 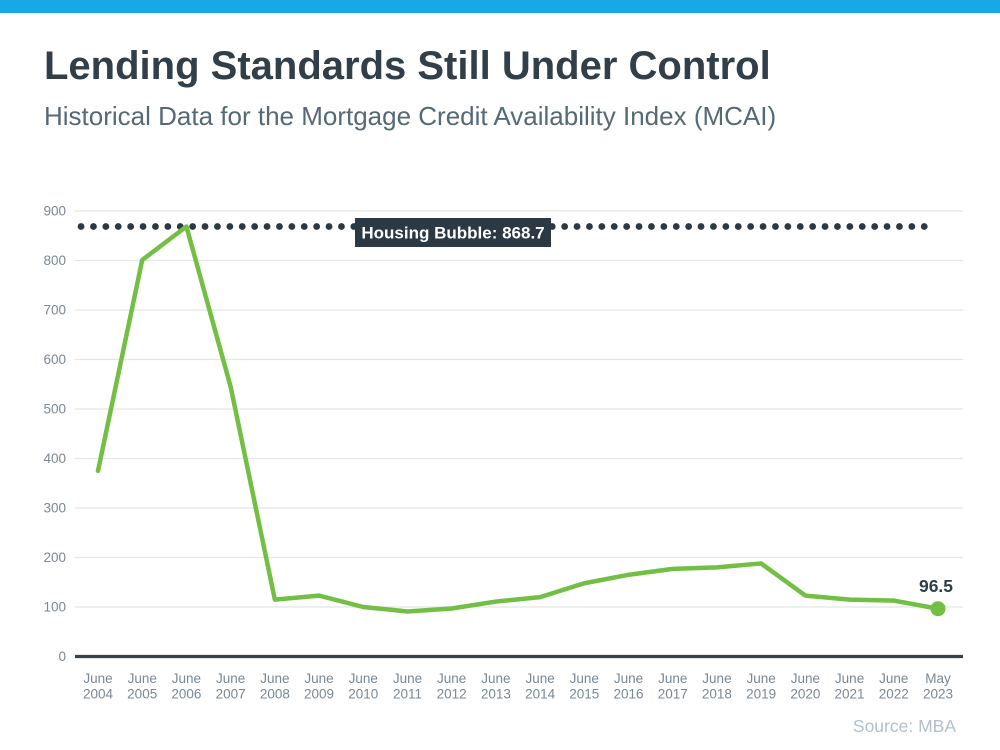 I want to click on x-tick-label: June 2005, so click(x=142, y=686).